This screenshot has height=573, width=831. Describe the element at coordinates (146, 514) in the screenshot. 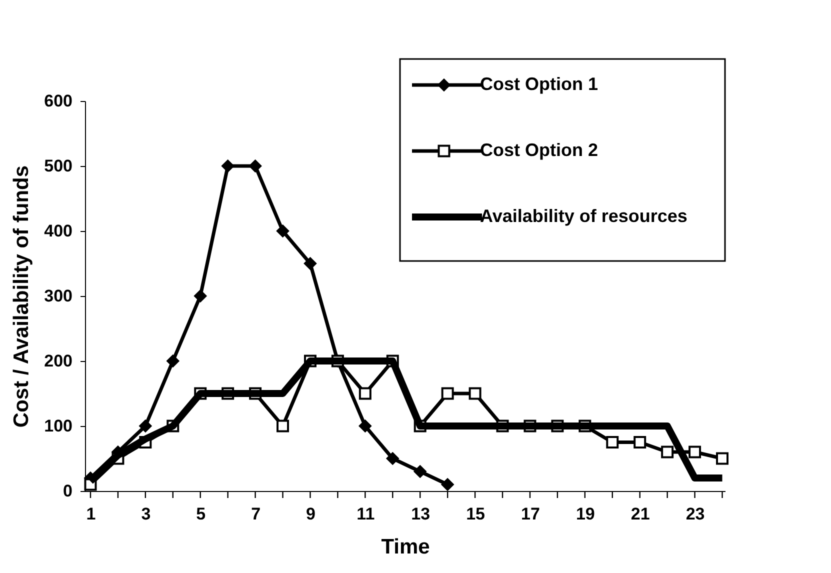

I see `x-tick-label: 3` at that location.